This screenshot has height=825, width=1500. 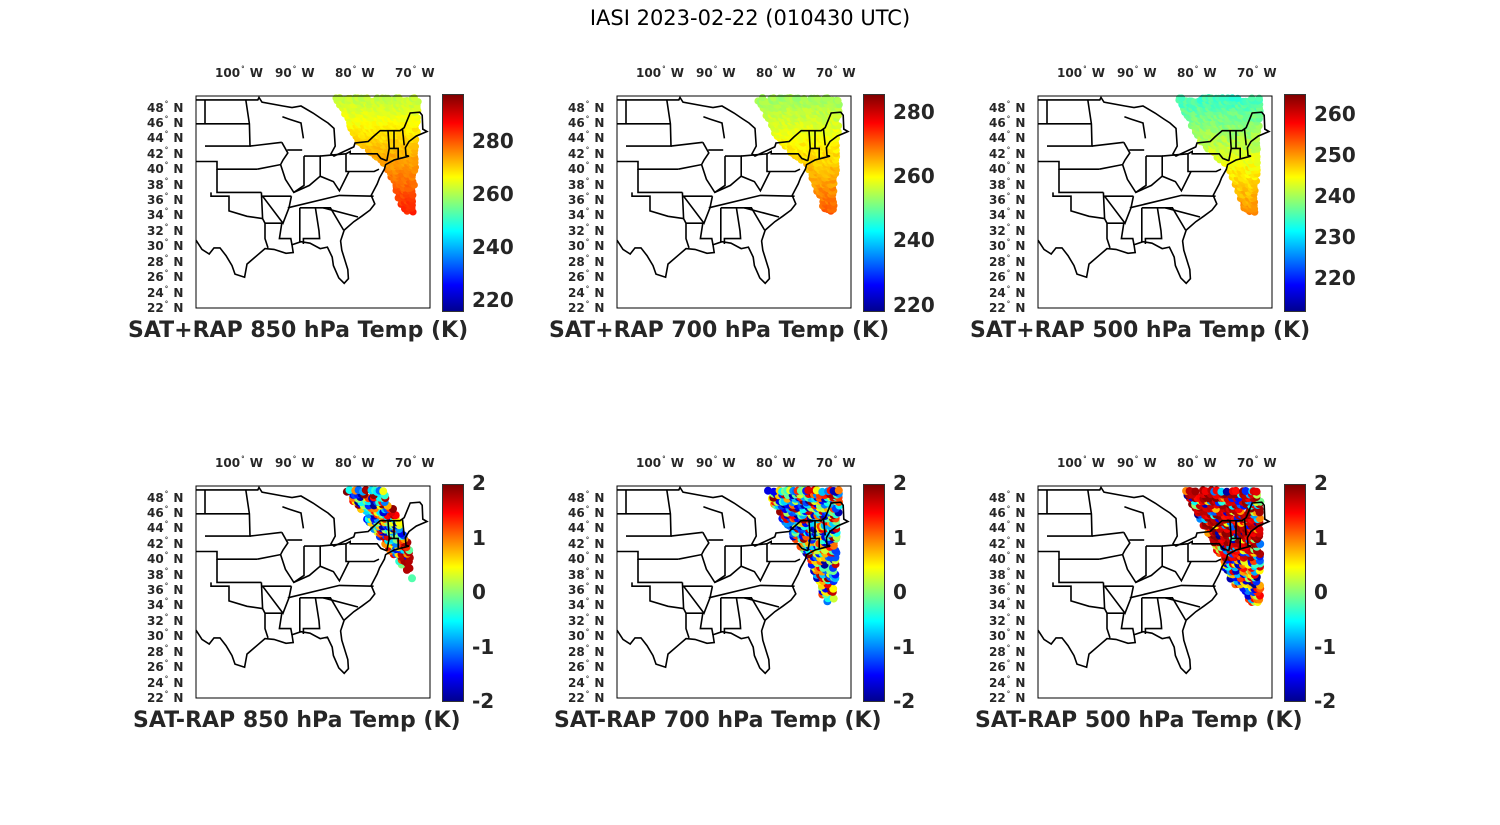 What do you see at coordinates (733, 580) in the screenshot?
I see `coastline` at bounding box center [733, 580].